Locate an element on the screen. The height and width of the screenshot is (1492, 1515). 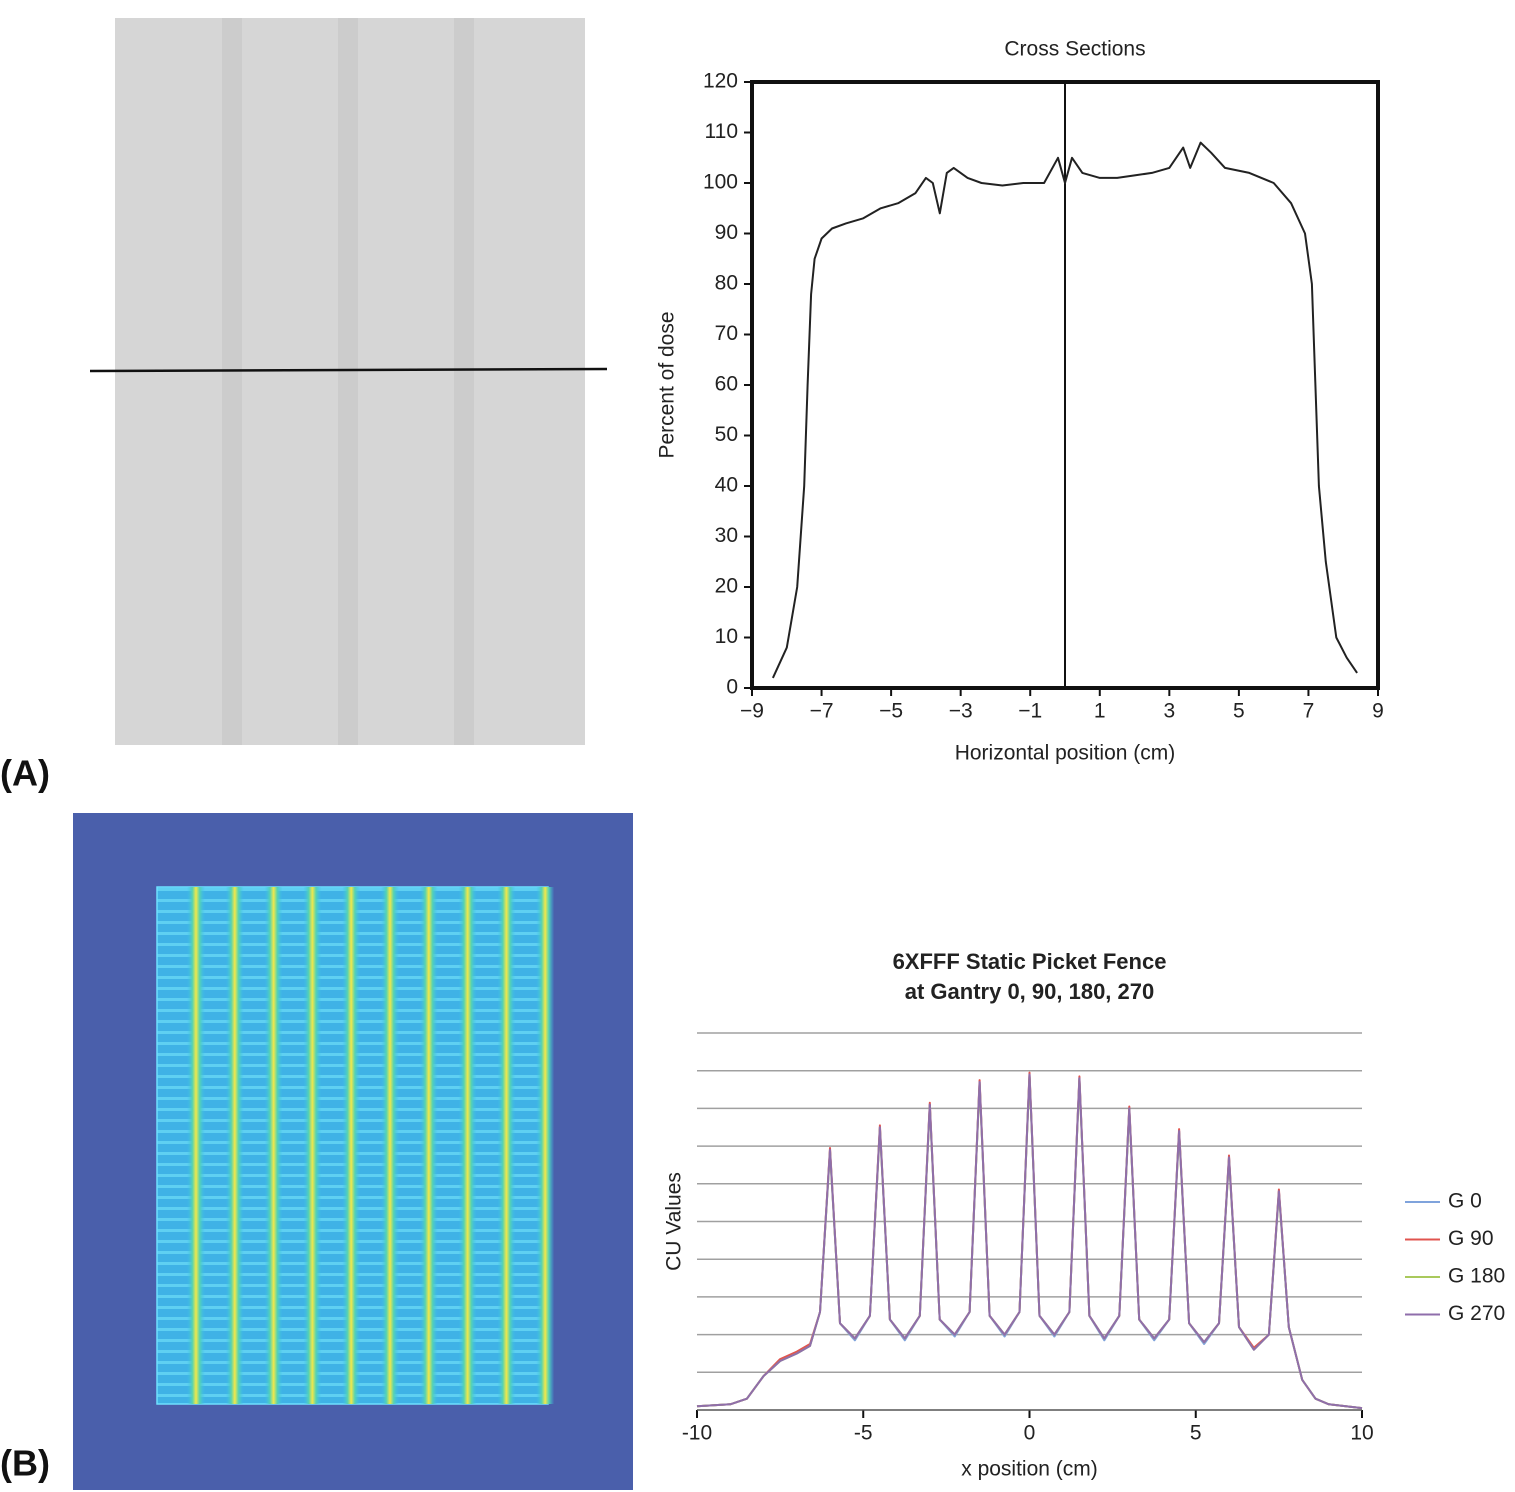
y-tick-label: 60 is located at coordinates (726, 384).